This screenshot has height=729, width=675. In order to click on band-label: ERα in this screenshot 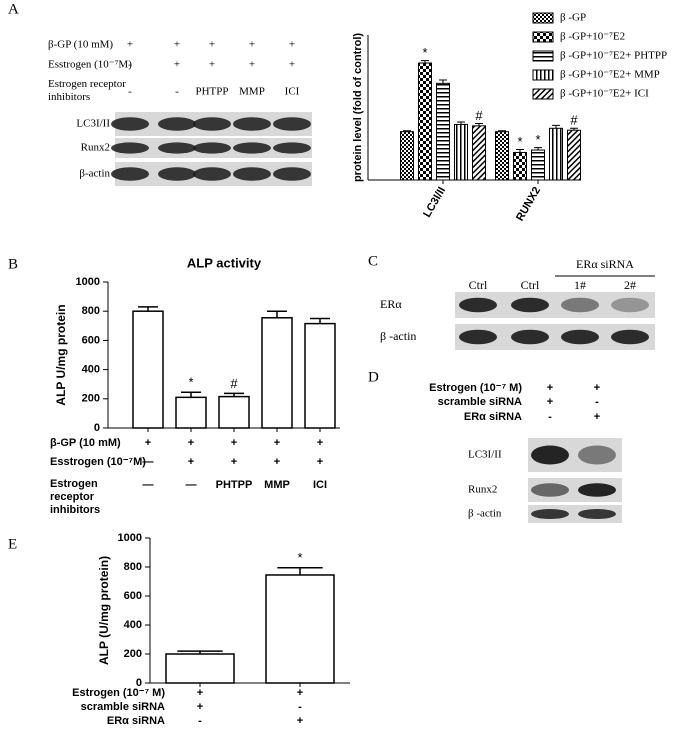, I will do `click(391, 304)`.